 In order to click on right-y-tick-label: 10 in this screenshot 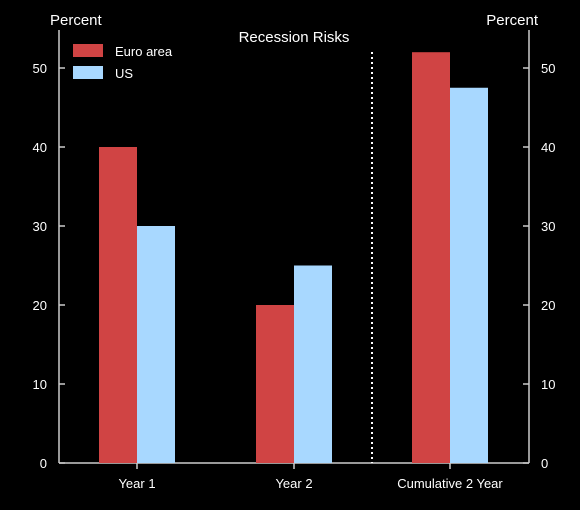, I will do `click(548, 384)`.